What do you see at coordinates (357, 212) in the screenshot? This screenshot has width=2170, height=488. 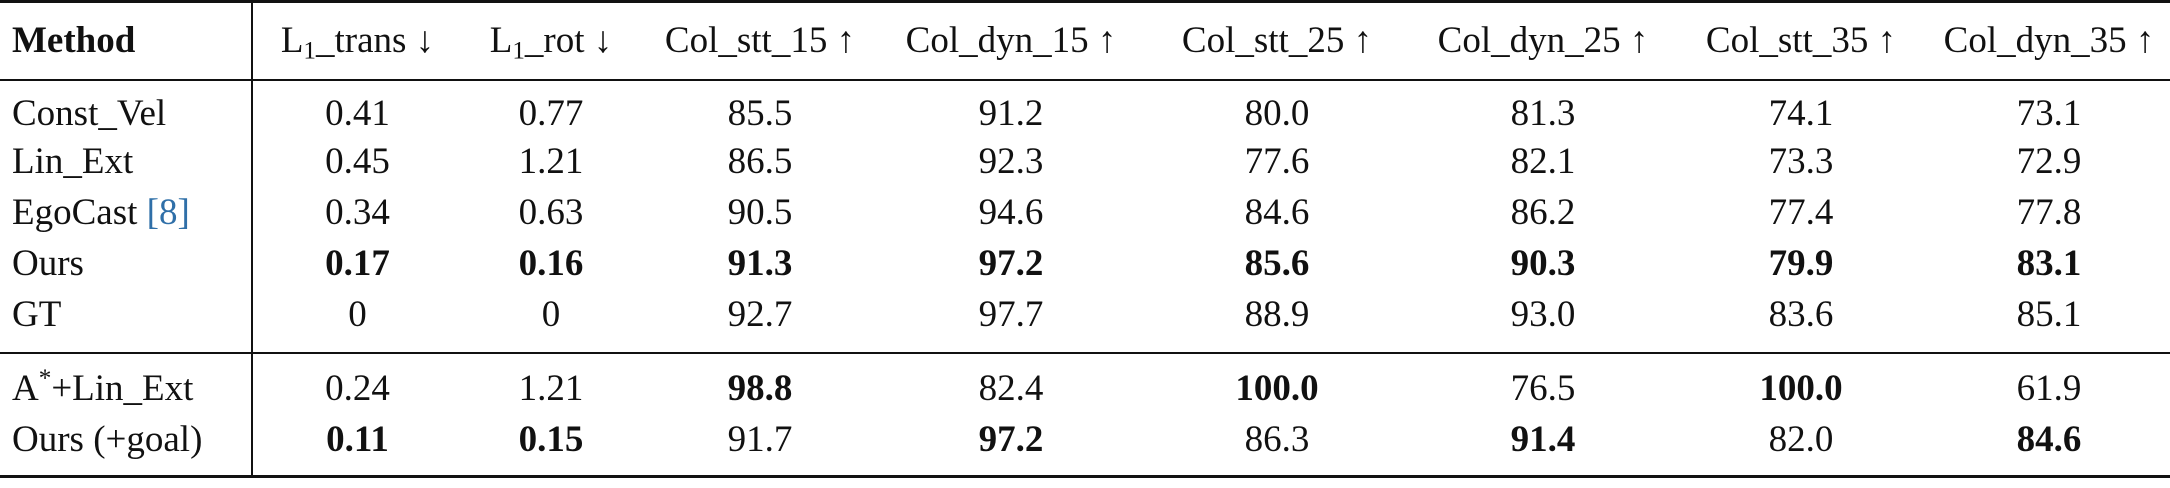 I see `cell-l1-trans: 0.34` at bounding box center [357, 212].